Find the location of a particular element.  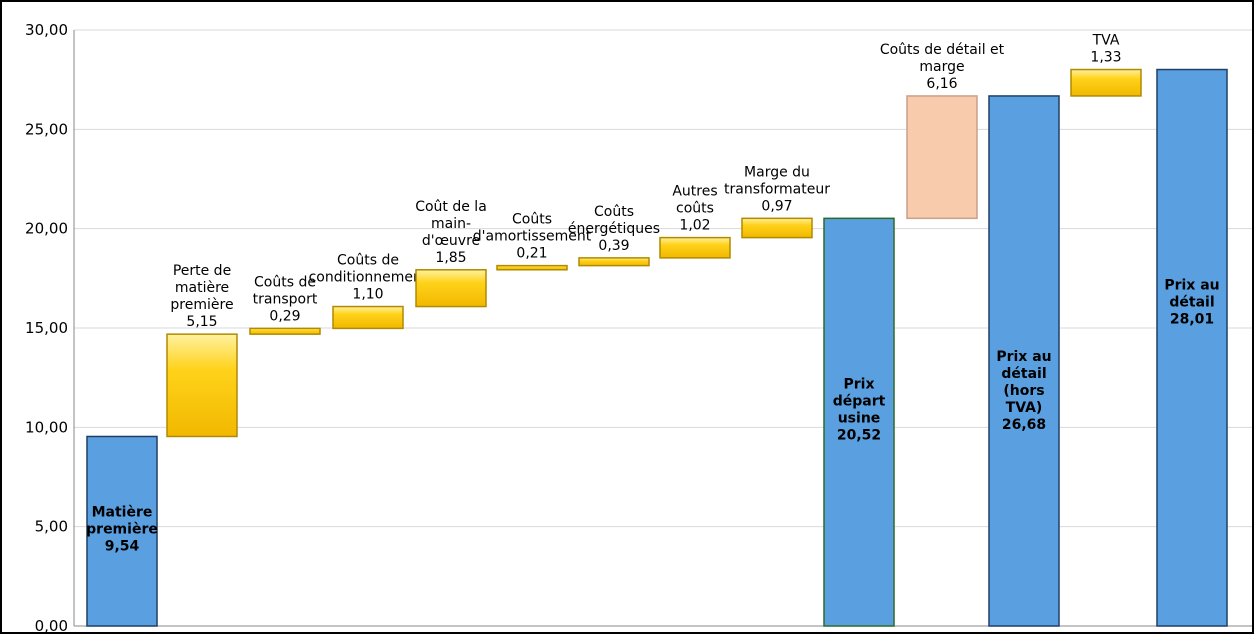

y-tick-label: 10,00 is located at coordinates (46, 427).